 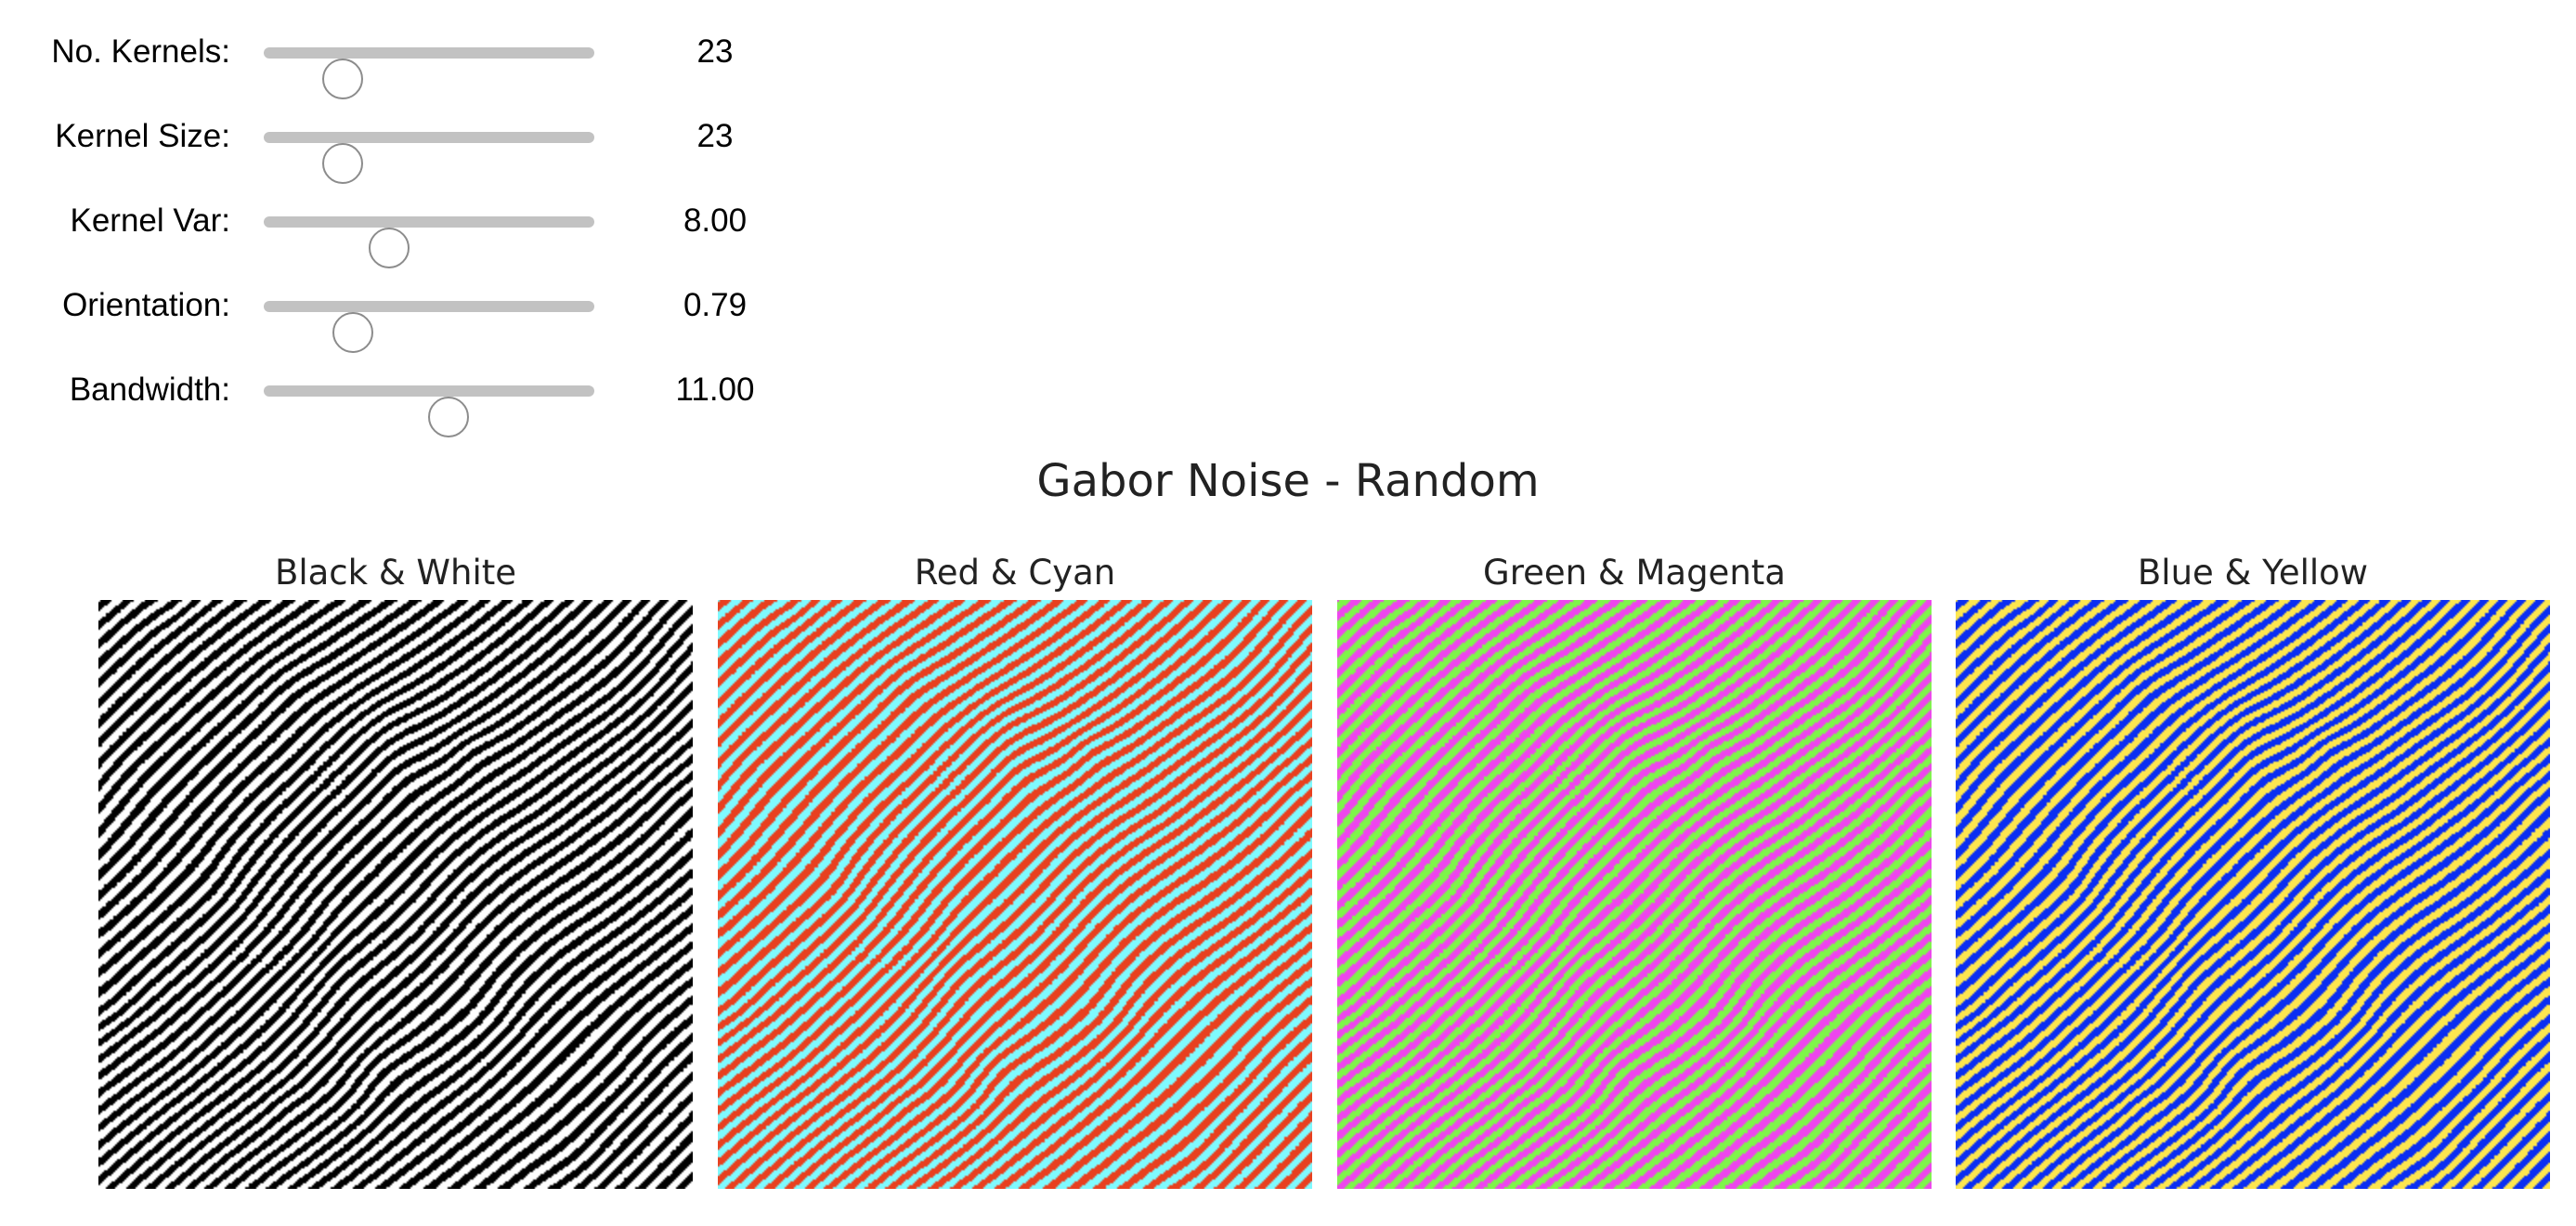 What do you see at coordinates (429, 73) in the screenshot?
I see `slider-track-no-kernels` at bounding box center [429, 73].